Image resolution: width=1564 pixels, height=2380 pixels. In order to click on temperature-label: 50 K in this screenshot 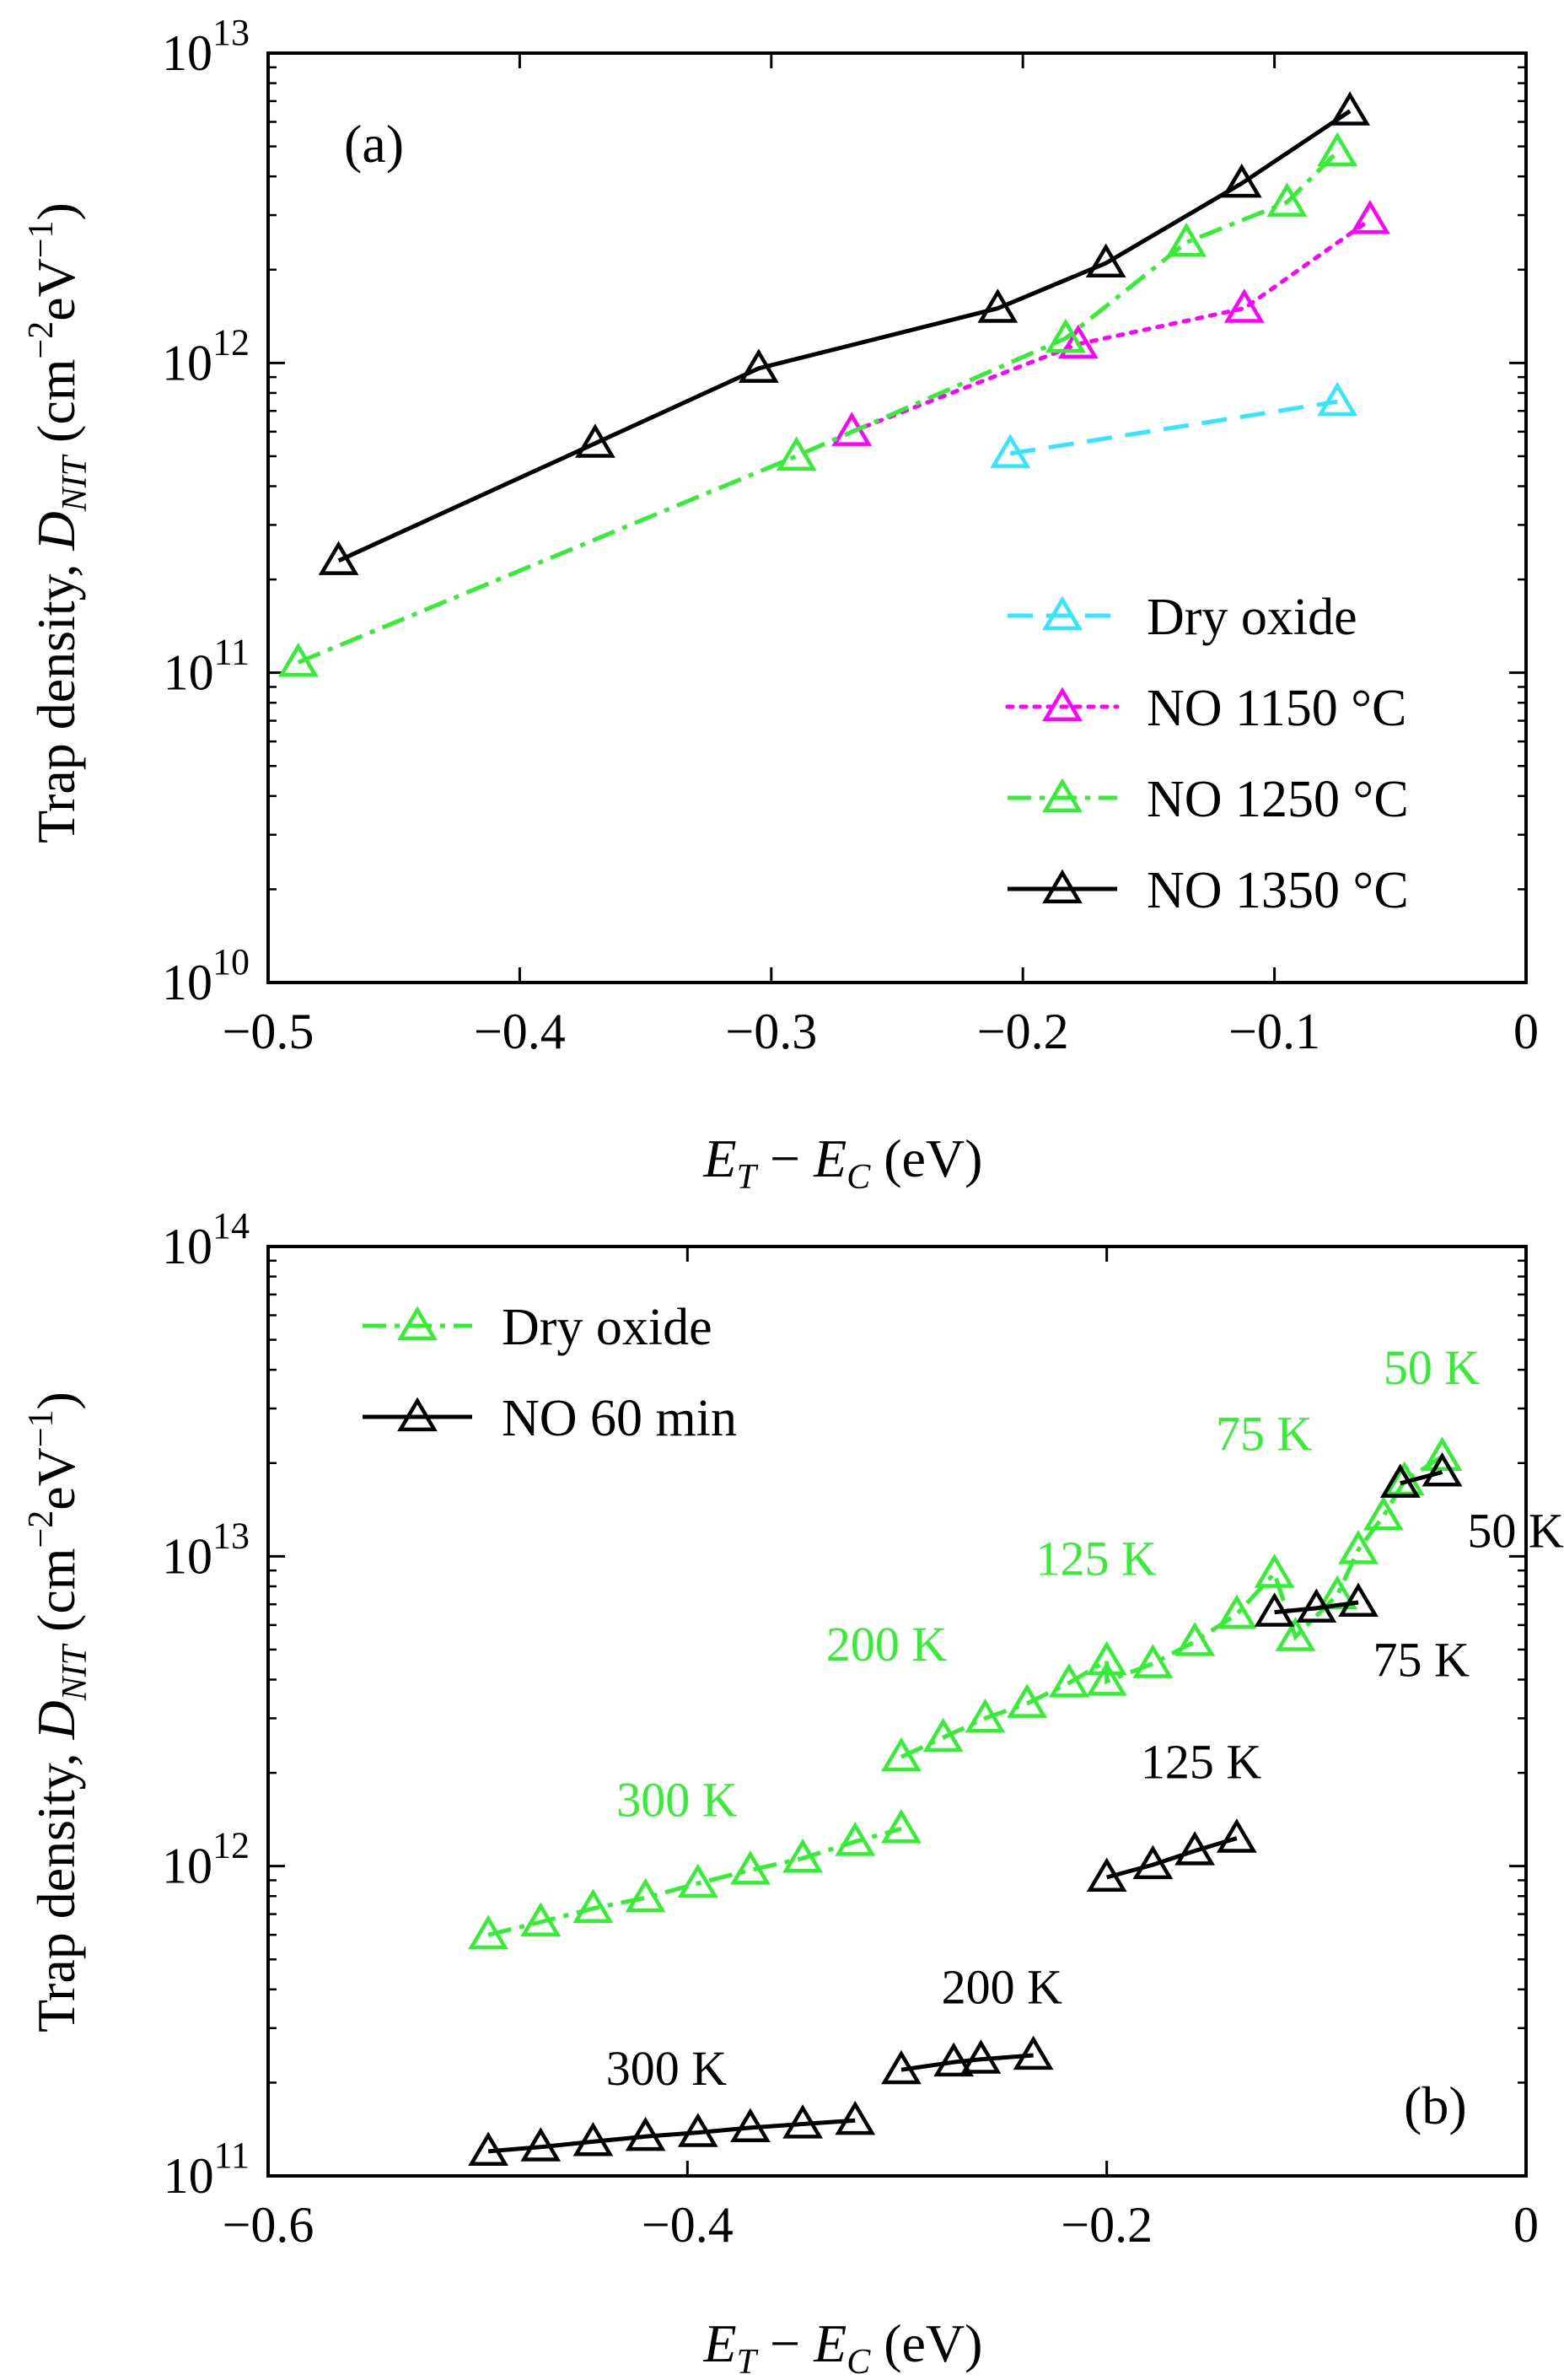, I will do `click(1515, 1531)`.